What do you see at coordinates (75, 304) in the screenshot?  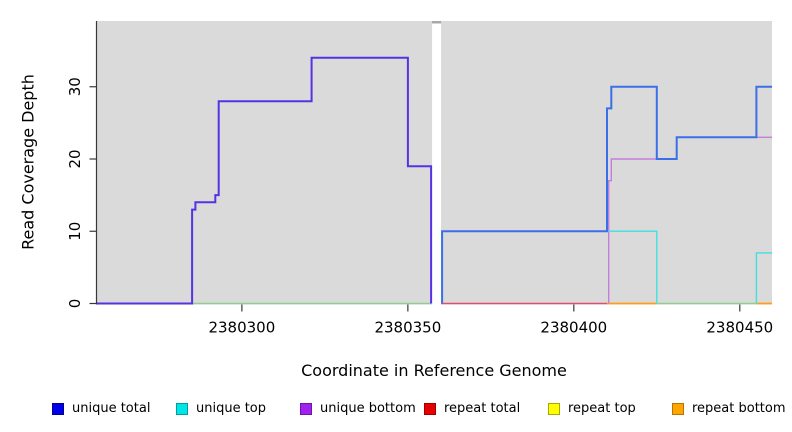 I see `y-tick-label: 0` at bounding box center [75, 304].